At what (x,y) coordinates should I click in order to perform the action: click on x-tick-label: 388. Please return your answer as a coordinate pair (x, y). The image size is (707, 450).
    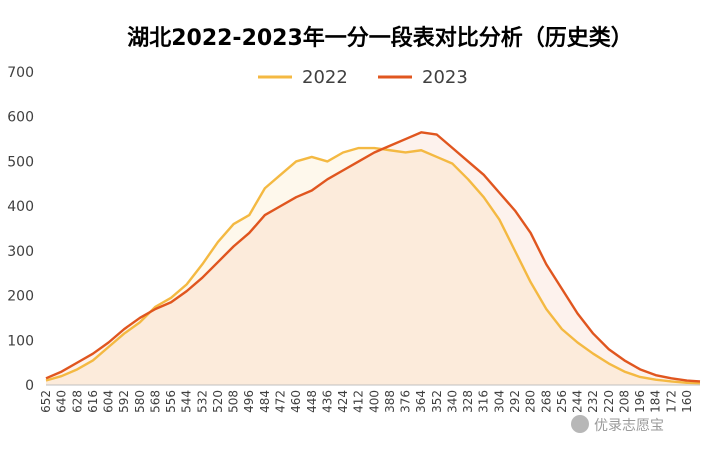
    Looking at the image, I should click on (390, 401).